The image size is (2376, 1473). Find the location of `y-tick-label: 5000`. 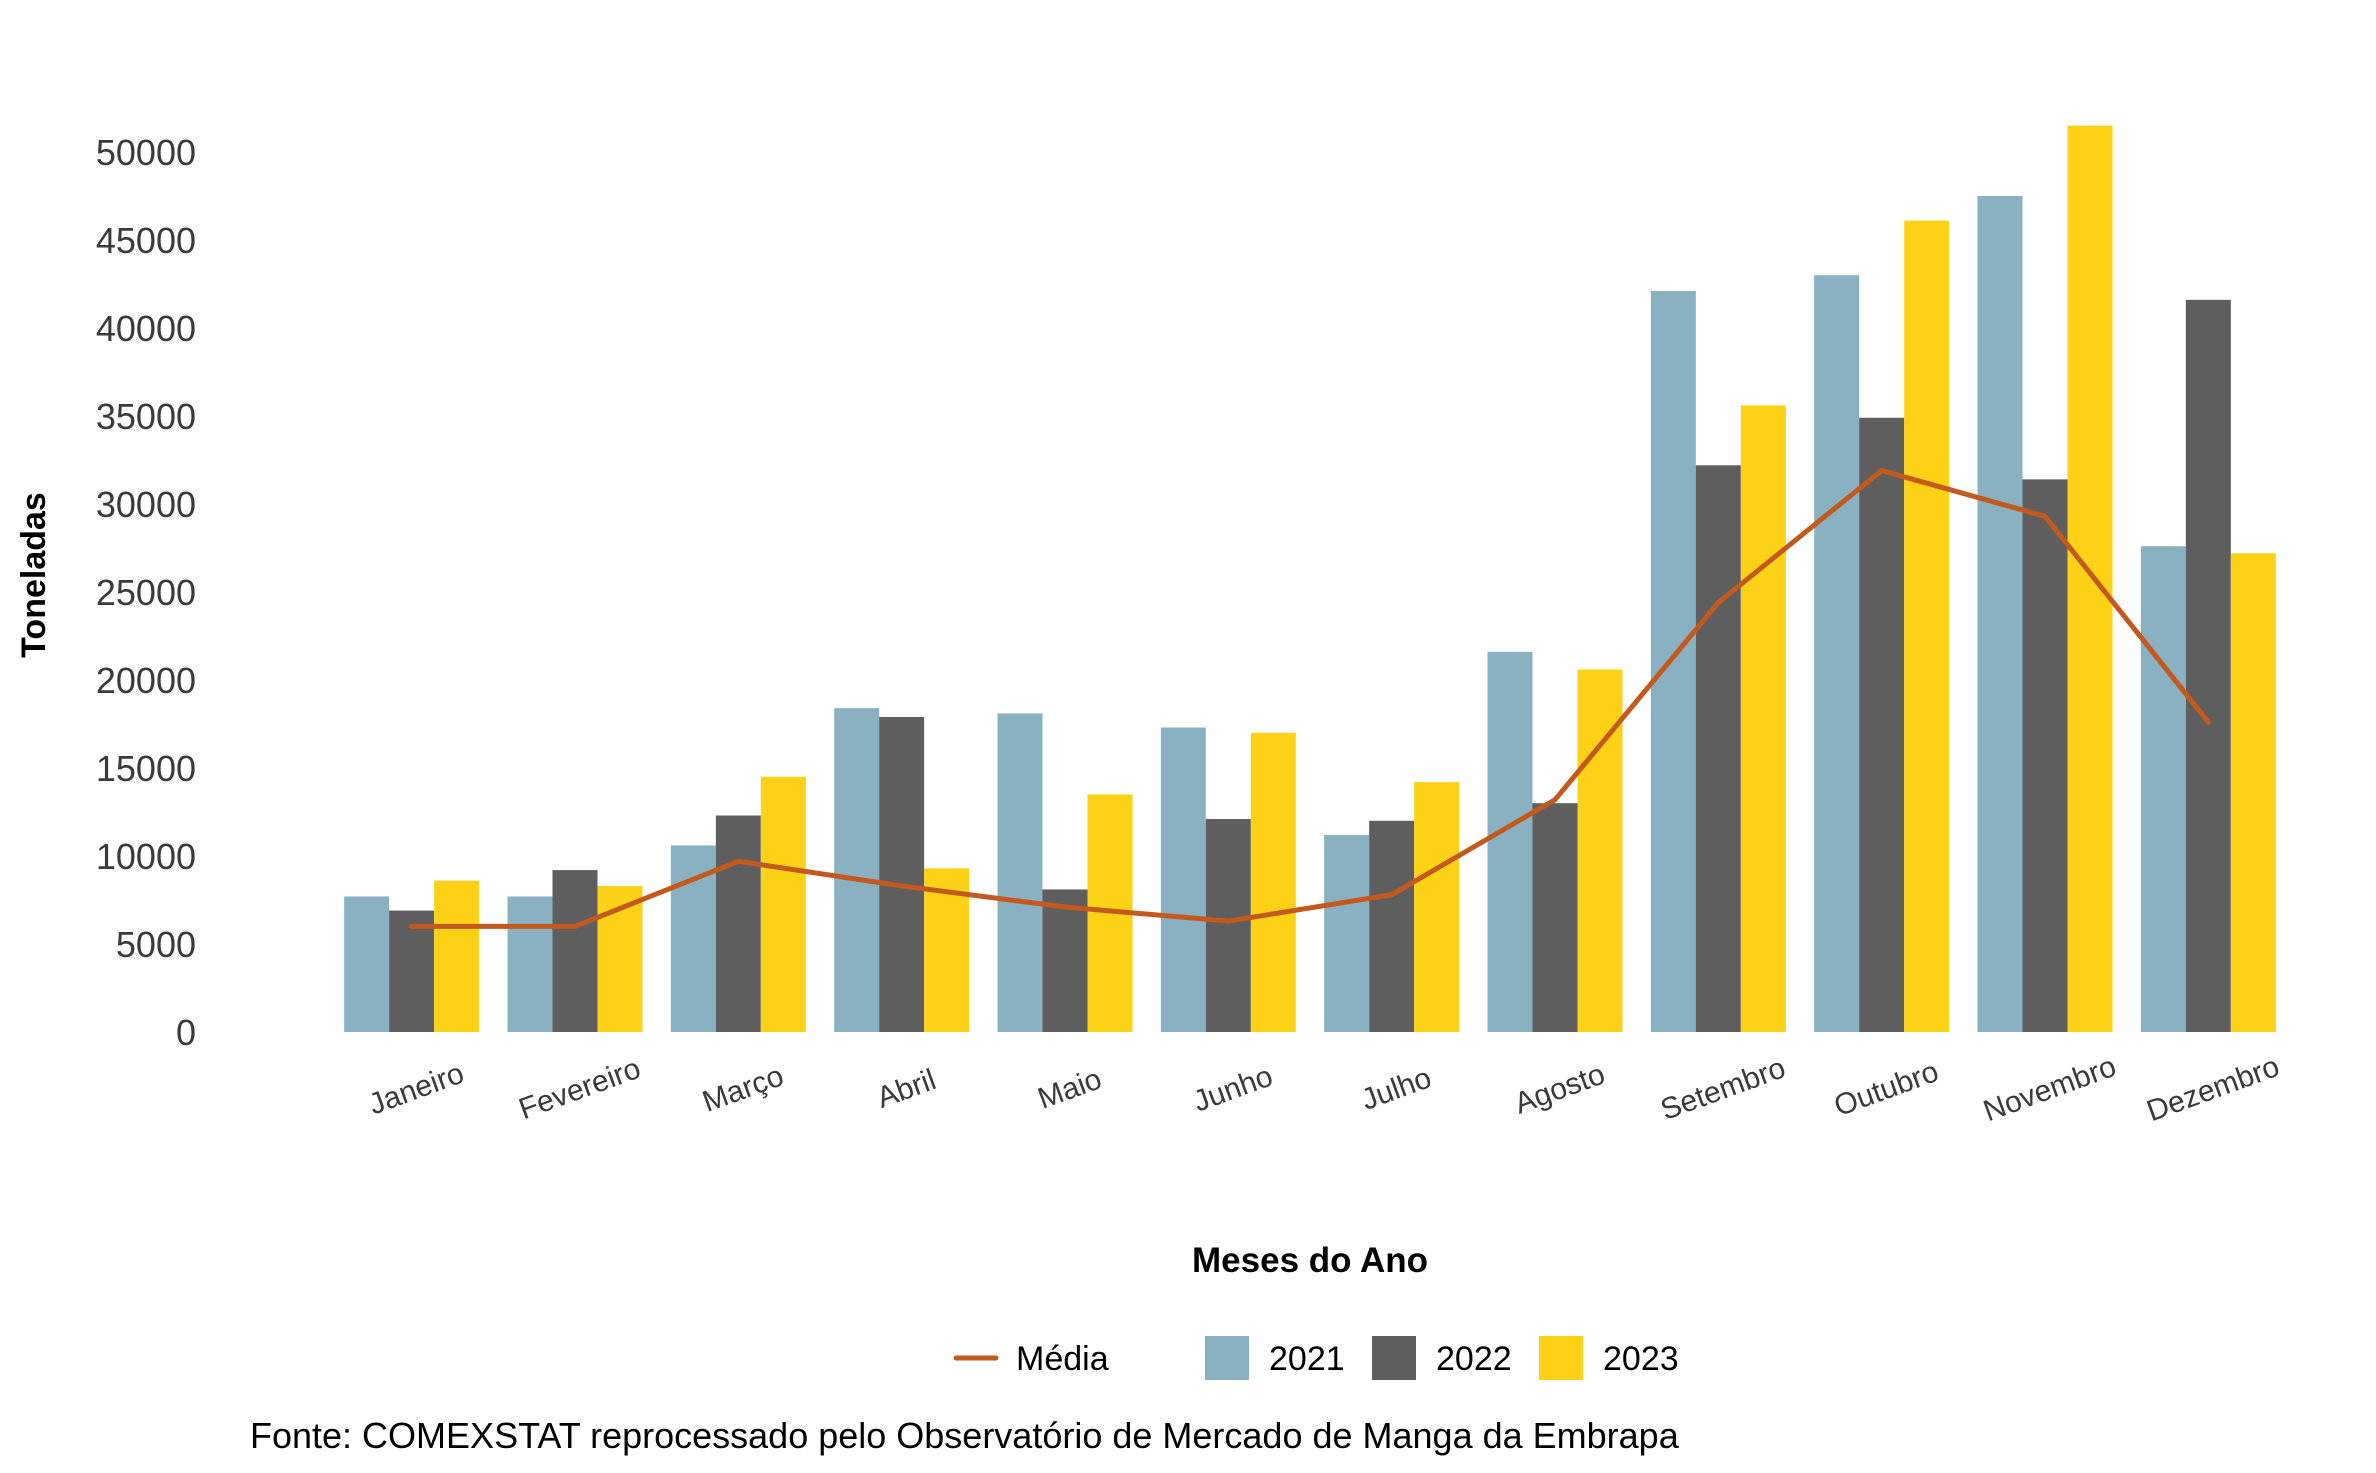

y-tick-label: 5000 is located at coordinates (156, 944).